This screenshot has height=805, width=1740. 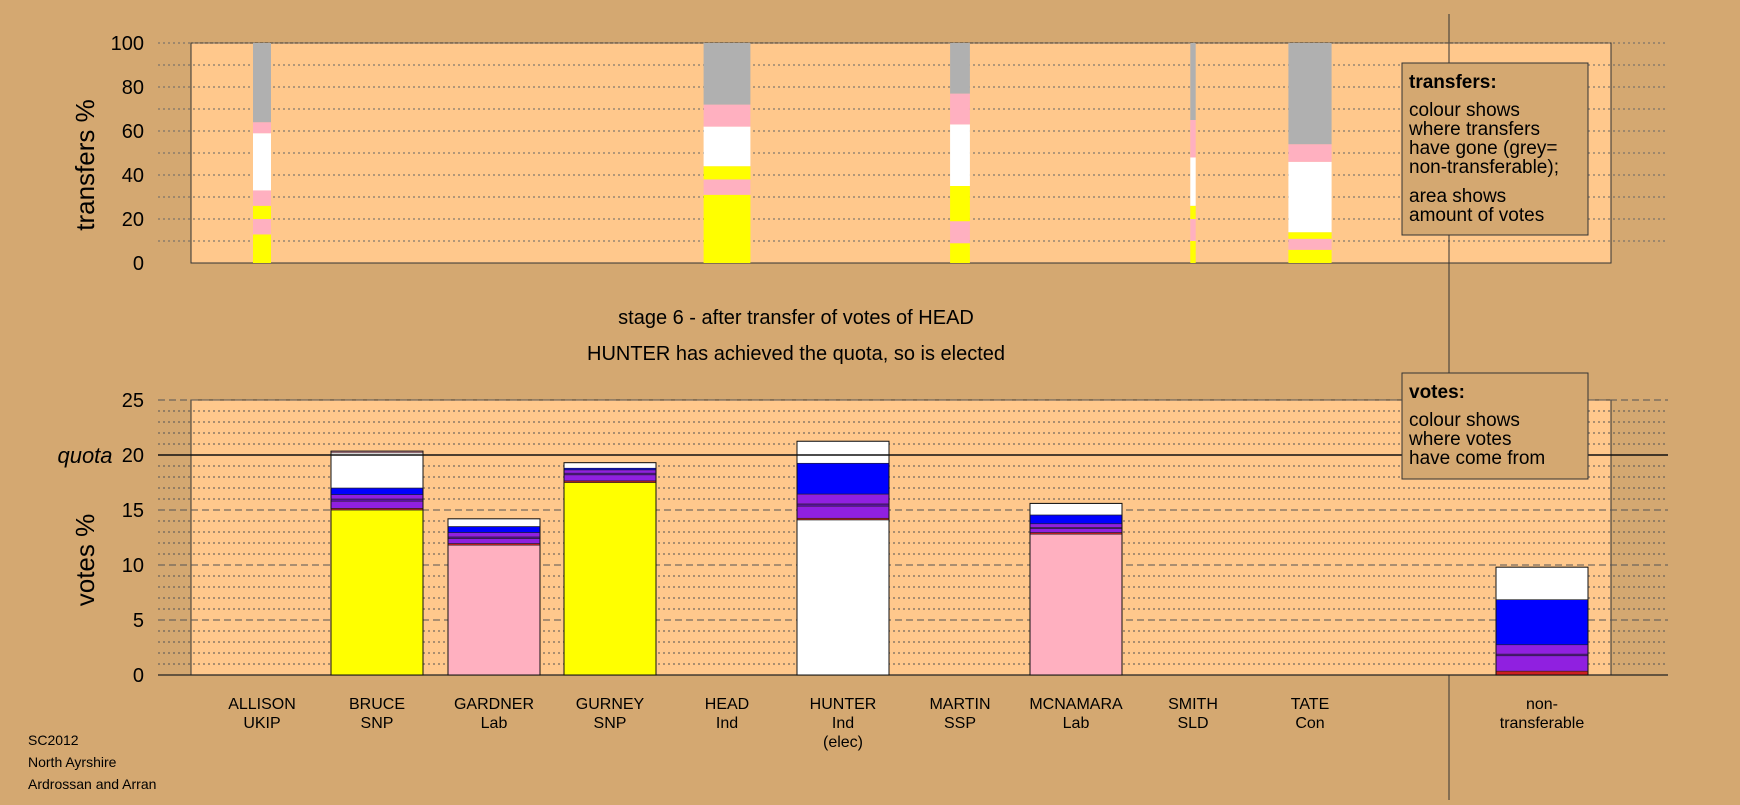 I want to click on footer-line-3: Ardrossan and Arran, so click(x=92, y=784).